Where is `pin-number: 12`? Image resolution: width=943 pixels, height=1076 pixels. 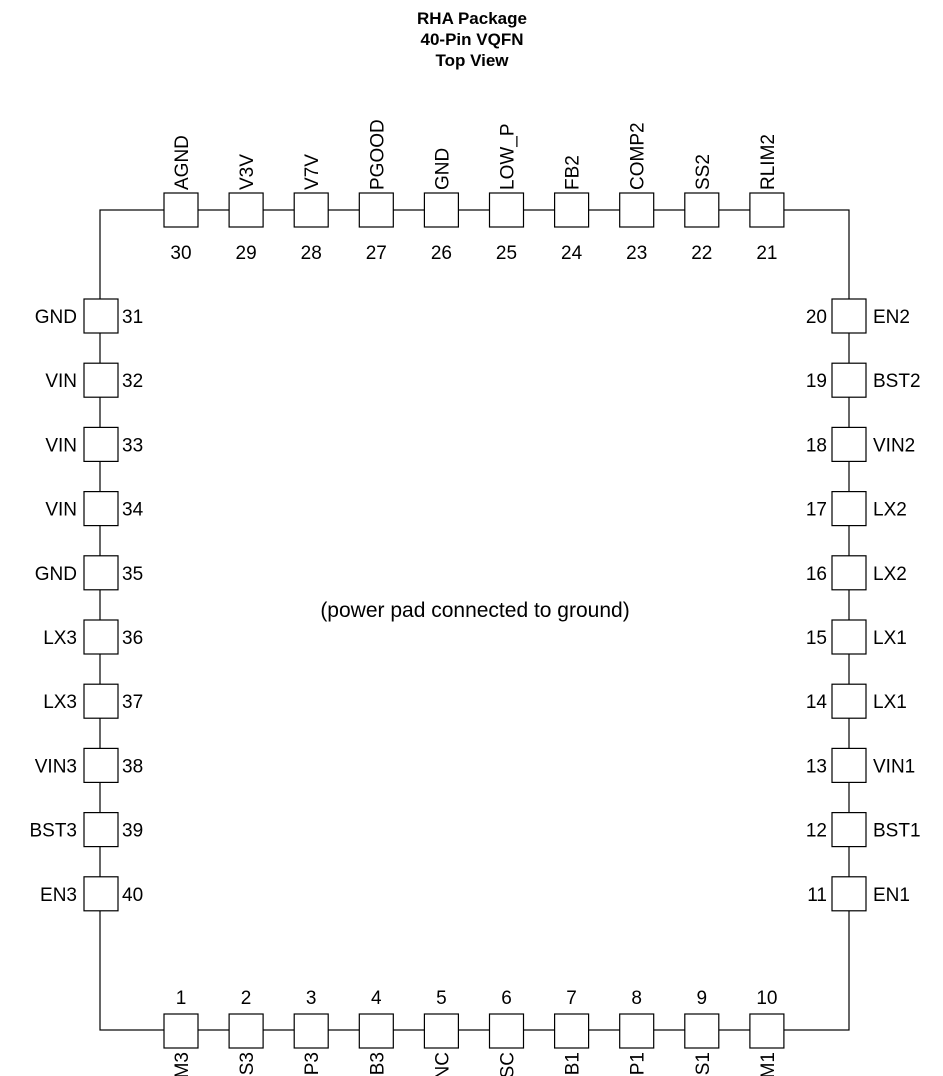 pin-number: 12 is located at coordinates (816, 831).